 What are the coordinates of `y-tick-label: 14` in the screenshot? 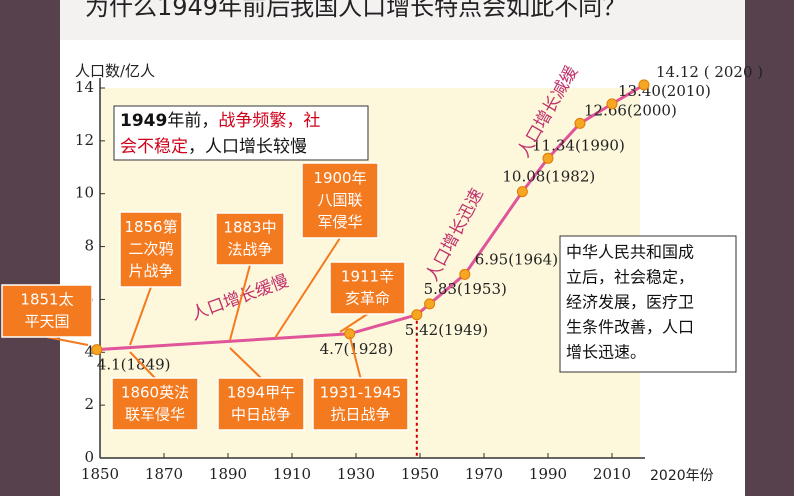 It's located at (84, 87).